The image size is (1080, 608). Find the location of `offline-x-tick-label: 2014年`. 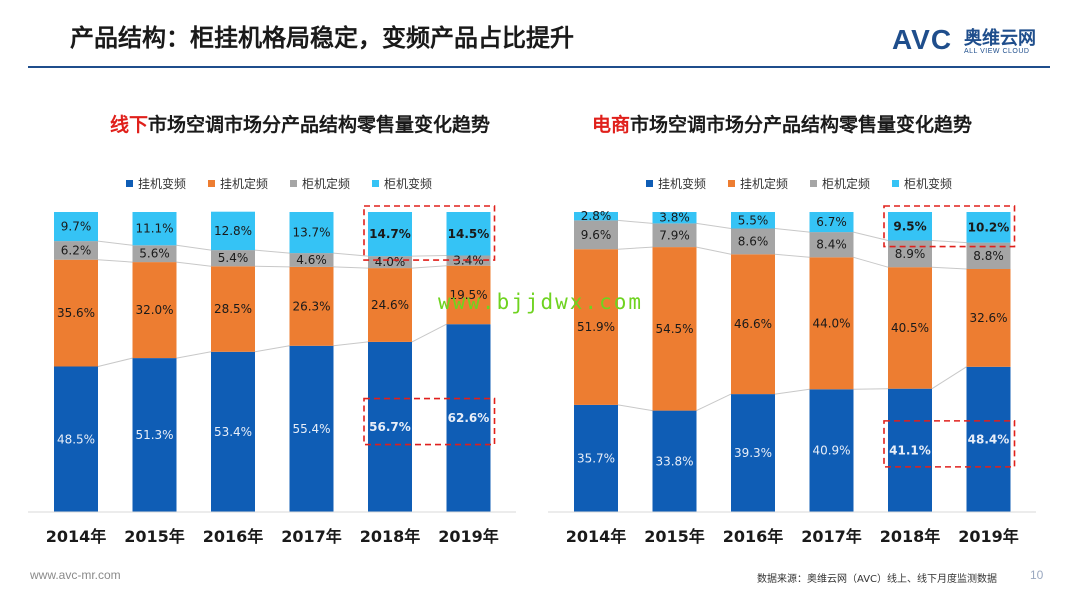

offline-x-tick-label: 2014年 is located at coordinates (76, 536).